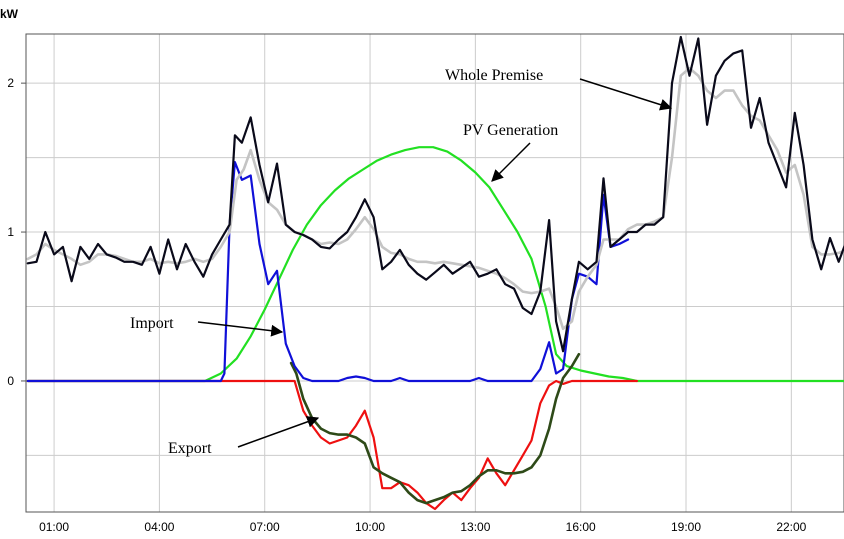 This screenshot has width=844, height=539. I want to click on y-tick-label: 0, so click(10, 381).